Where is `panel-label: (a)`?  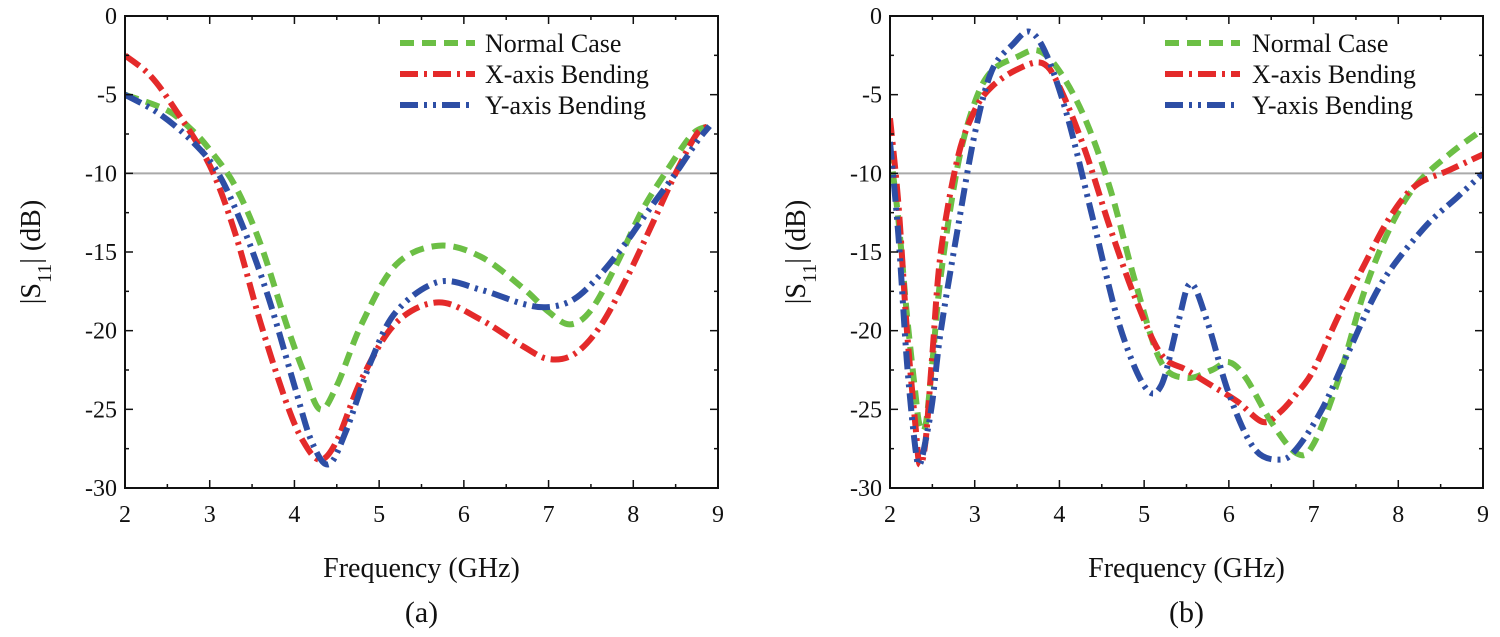
panel-label: (a) is located at coordinates (421, 612).